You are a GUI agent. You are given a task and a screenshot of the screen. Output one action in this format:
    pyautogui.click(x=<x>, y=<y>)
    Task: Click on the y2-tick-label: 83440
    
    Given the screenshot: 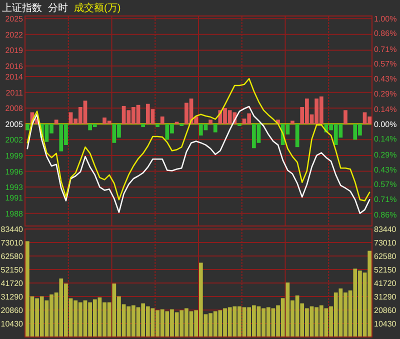 What is the action you would take?
    pyautogui.click(x=385, y=229)
    